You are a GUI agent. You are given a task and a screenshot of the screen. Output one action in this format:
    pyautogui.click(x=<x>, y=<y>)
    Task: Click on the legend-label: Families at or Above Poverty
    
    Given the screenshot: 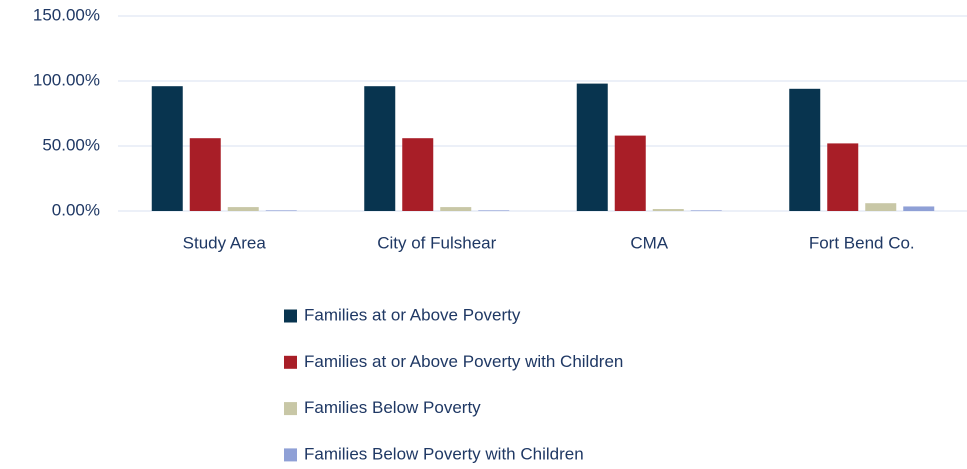 What is the action you would take?
    pyautogui.click(x=412, y=314)
    